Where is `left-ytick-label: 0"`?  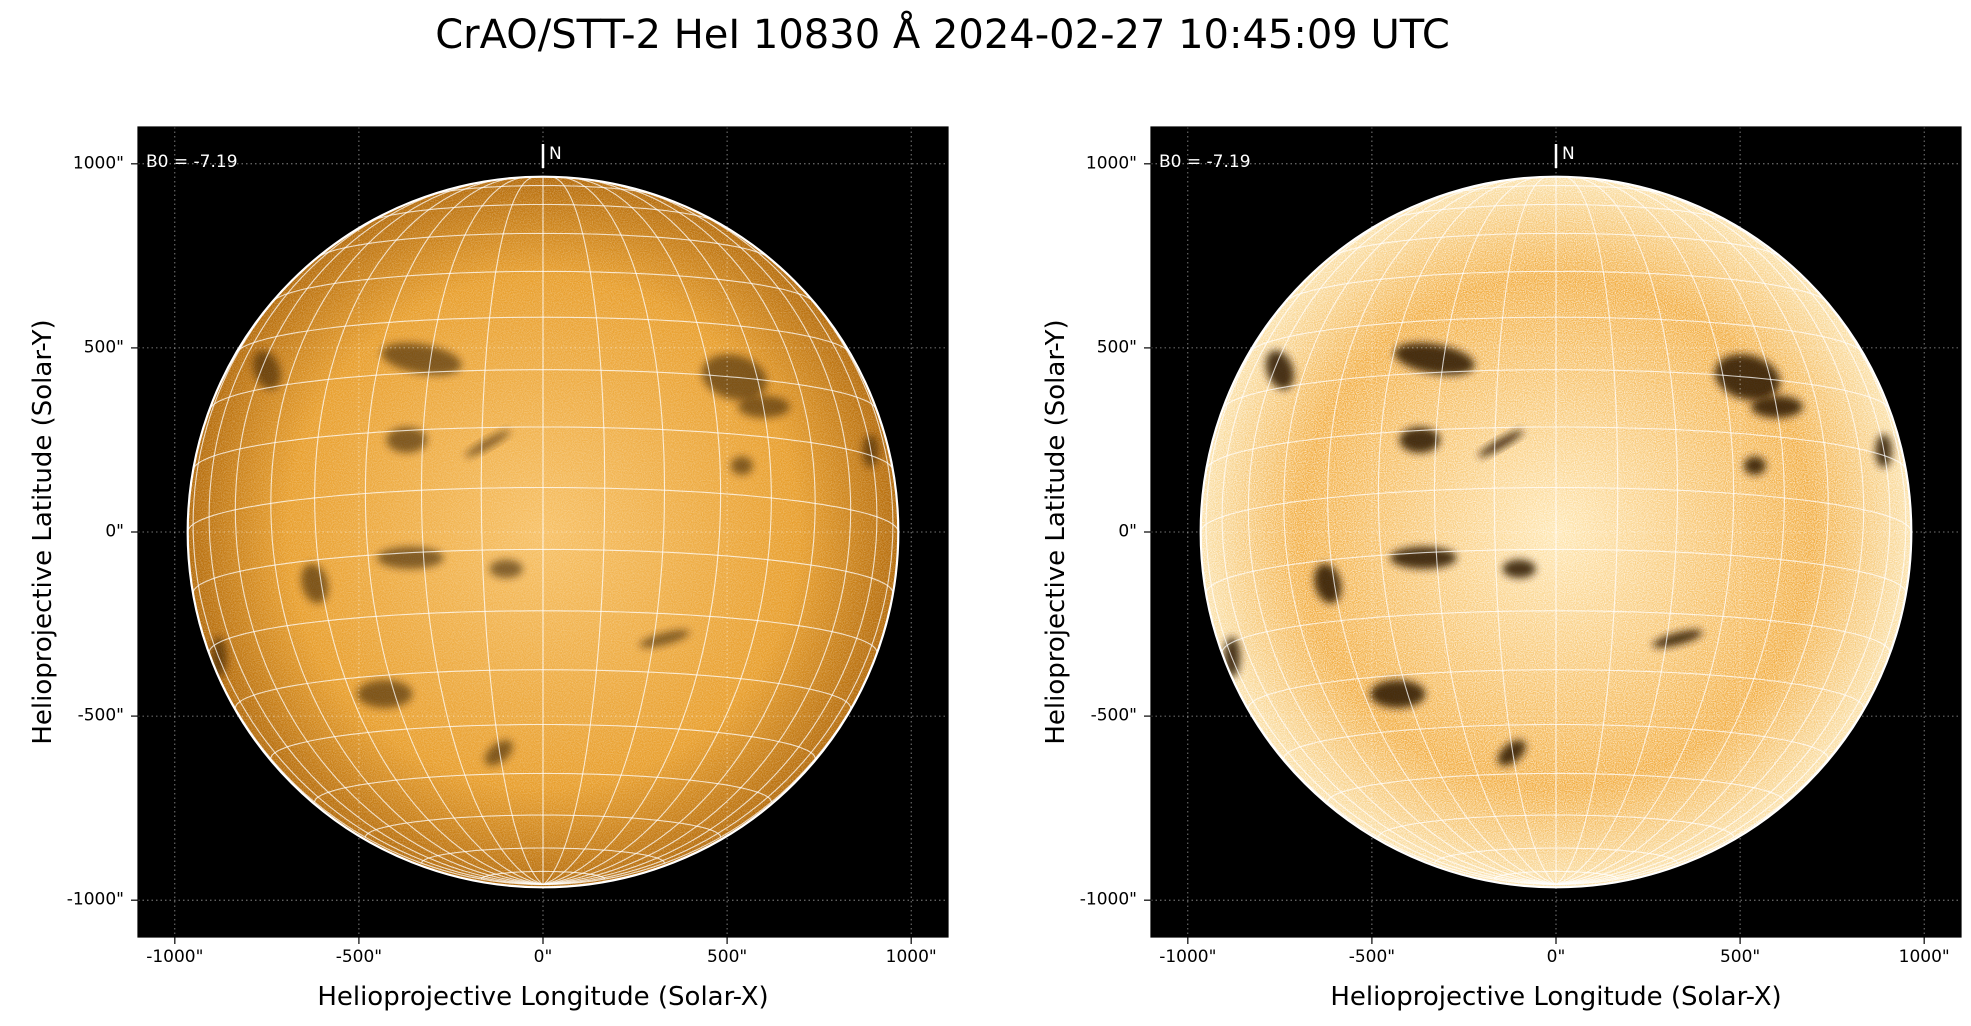
left-ytick-label: 0" is located at coordinates (114, 531).